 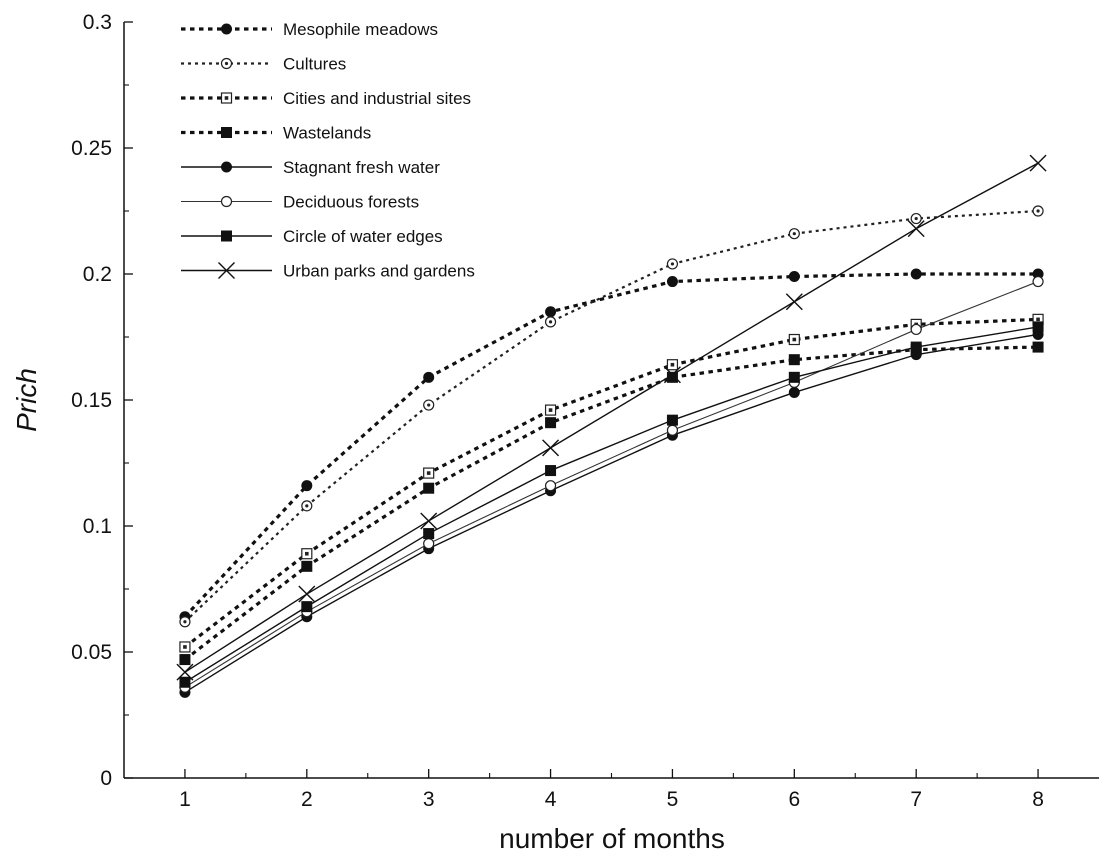 What do you see at coordinates (363, 236) in the screenshot?
I see `legend-label-7: Circle of water edges` at bounding box center [363, 236].